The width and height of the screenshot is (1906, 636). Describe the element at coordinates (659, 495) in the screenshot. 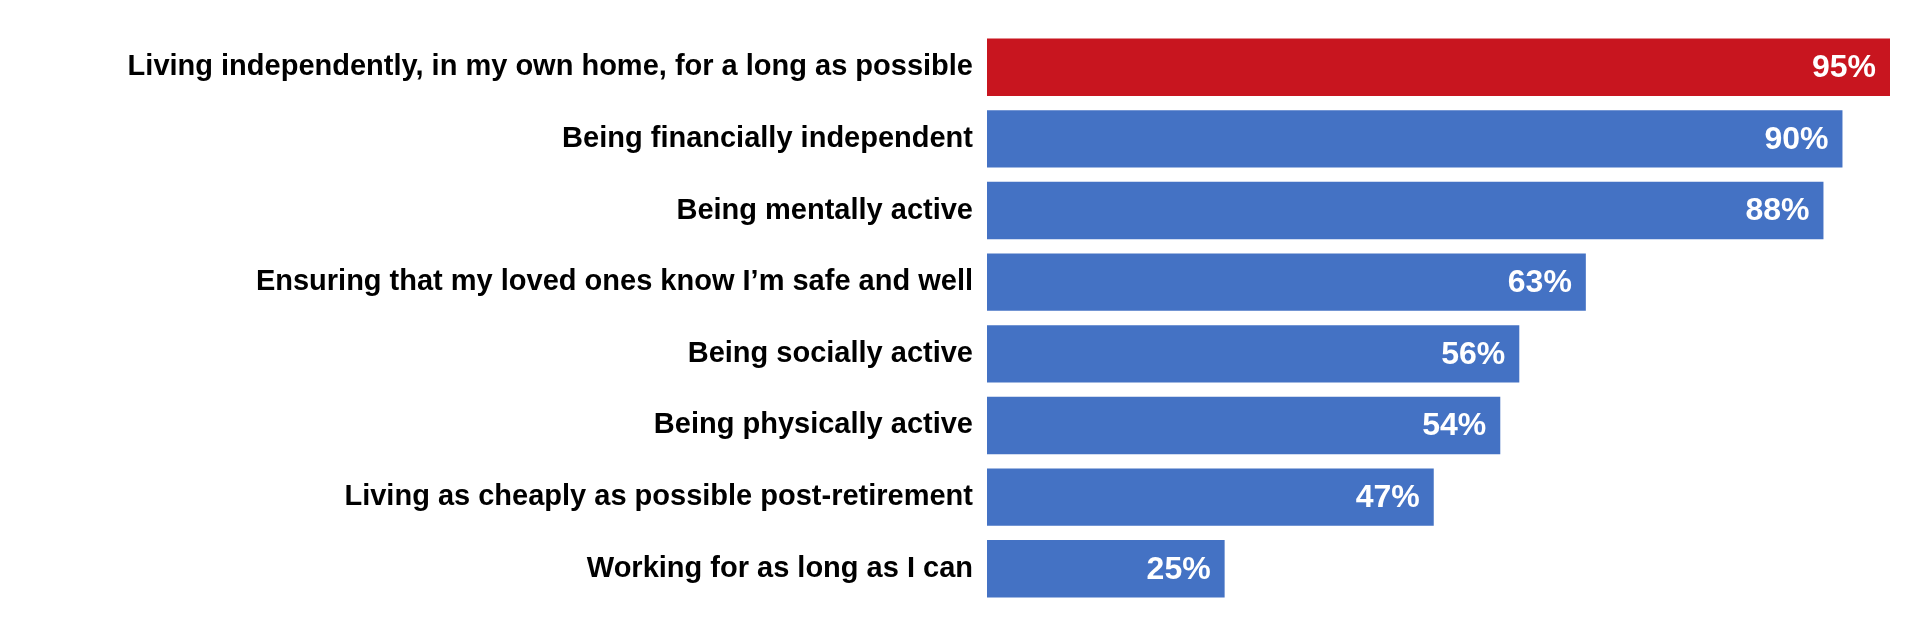

I see `y-tick-label: Living as cheaply as possible post-retirement` at that location.